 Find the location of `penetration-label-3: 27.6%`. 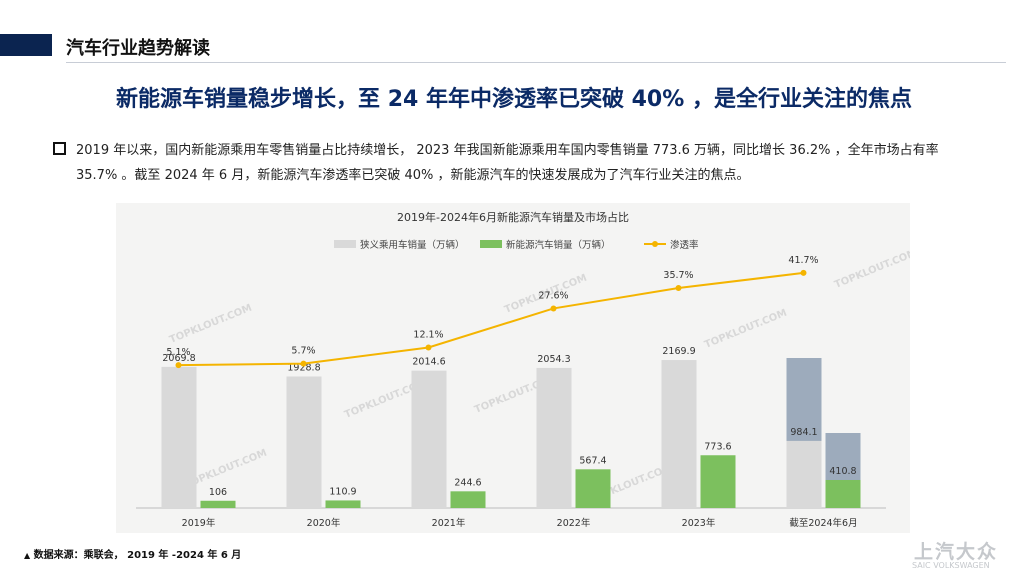

penetration-label-3: 27.6% is located at coordinates (553, 295).